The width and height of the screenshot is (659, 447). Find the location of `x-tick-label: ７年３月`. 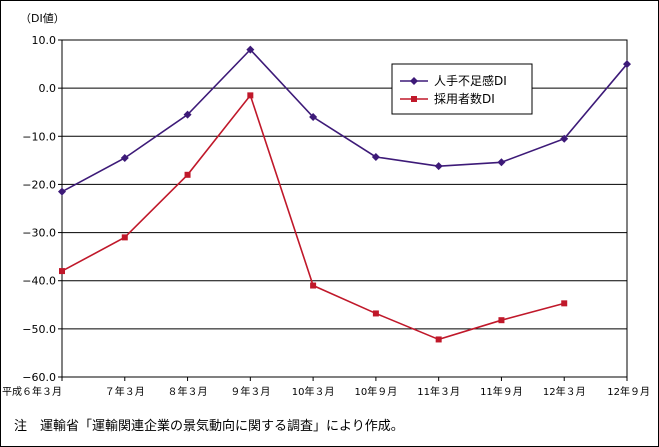

x-tick-label: ７年３月 is located at coordinates (125, 391).